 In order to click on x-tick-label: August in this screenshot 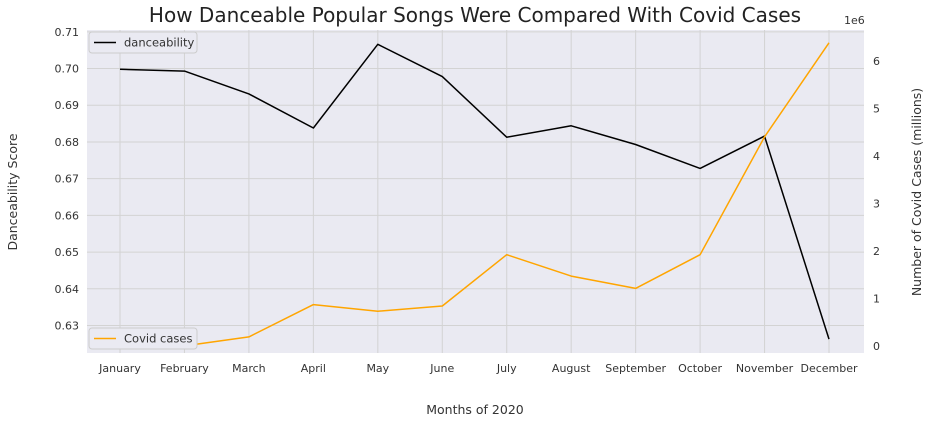, I will do `click(571, 368)`.